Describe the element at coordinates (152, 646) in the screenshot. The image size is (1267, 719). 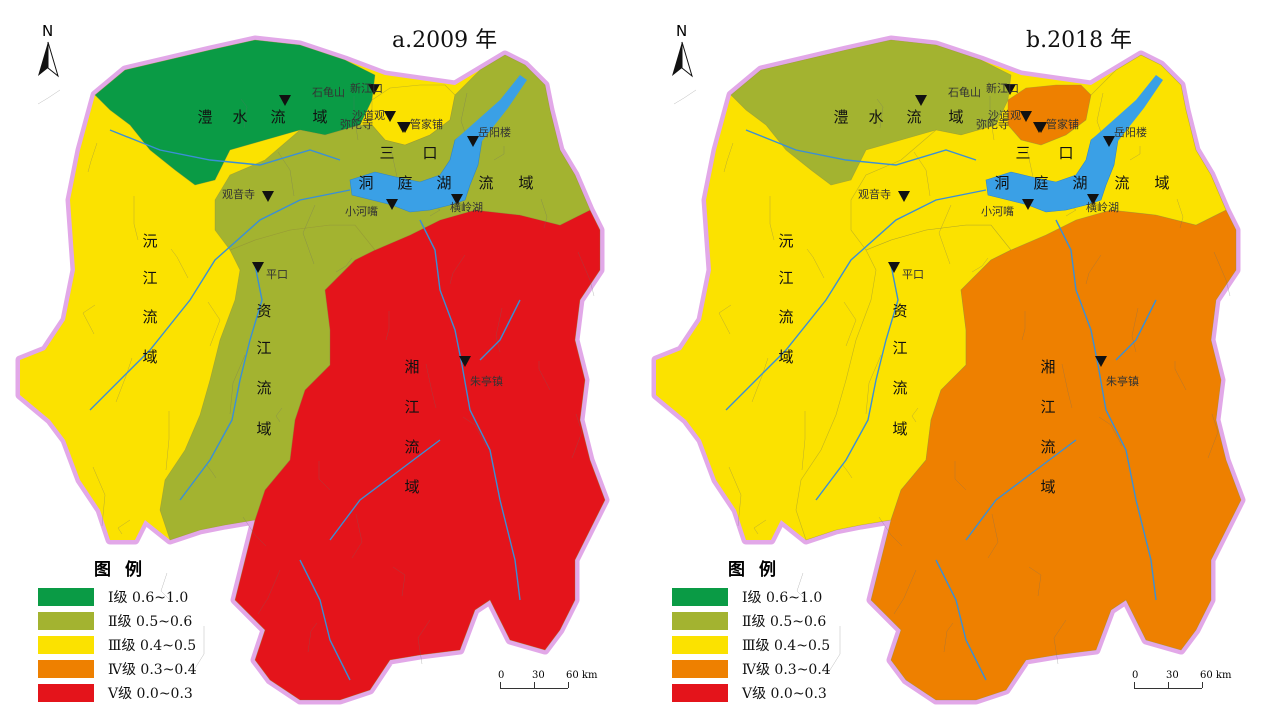
I see `legend-label: Ⅲ级 0.4~0.5` at that location.